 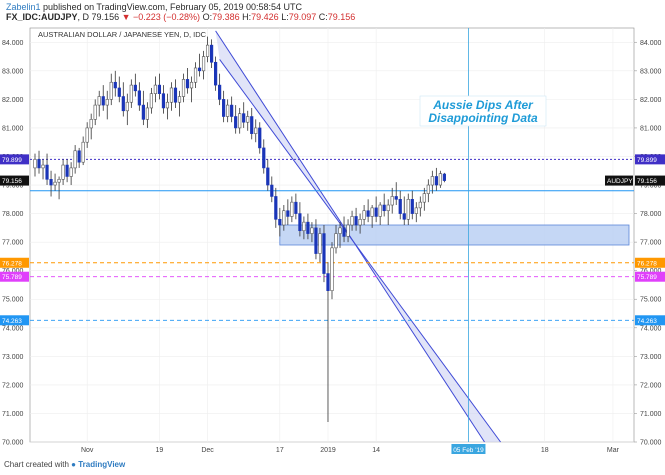 What do you see at coordinates (620, 181) in the screenshot?
I see `symbol-tag: AUDJPY` at bounding box center [620, 181].